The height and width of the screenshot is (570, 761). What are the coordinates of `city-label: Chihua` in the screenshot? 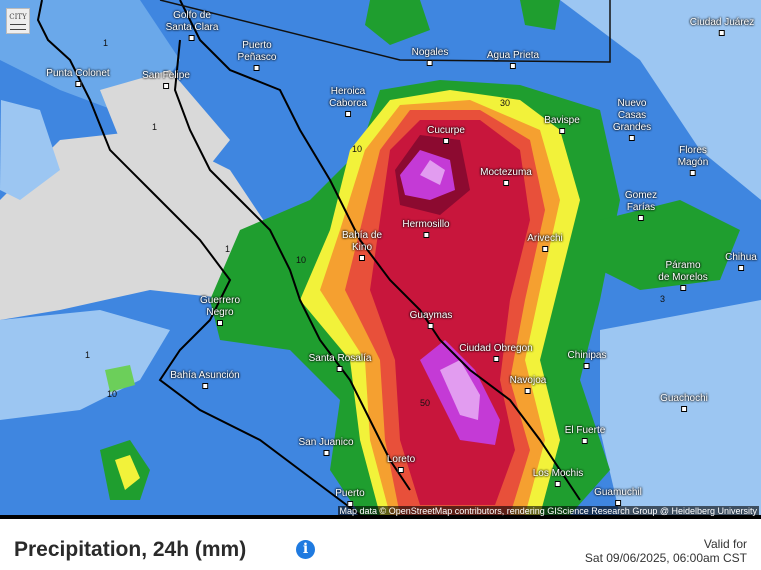 It's located at (741, 261).